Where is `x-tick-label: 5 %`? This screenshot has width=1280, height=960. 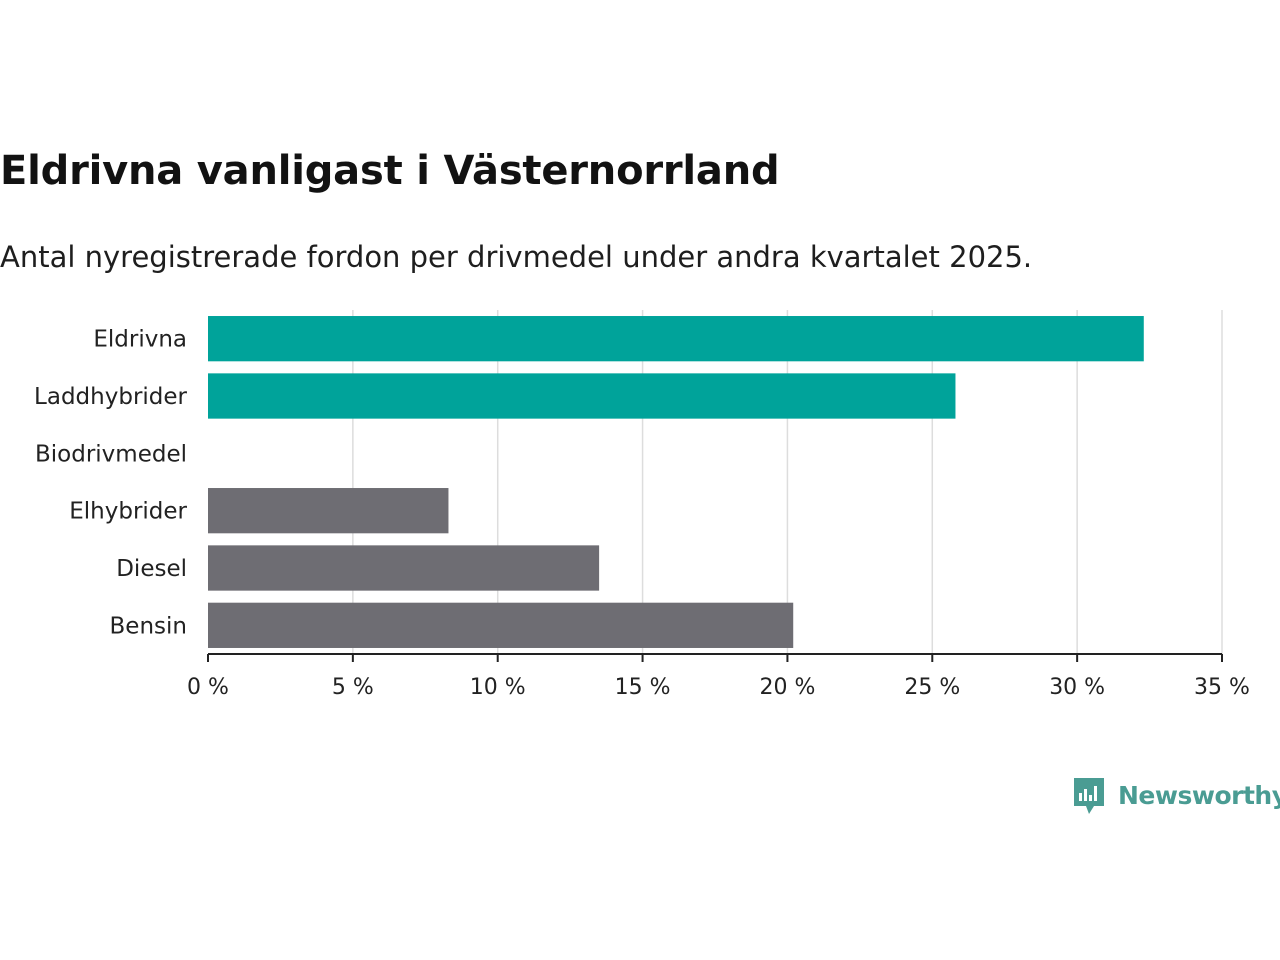 x-tick-label: 5 % is located at coordinates (353, 687).